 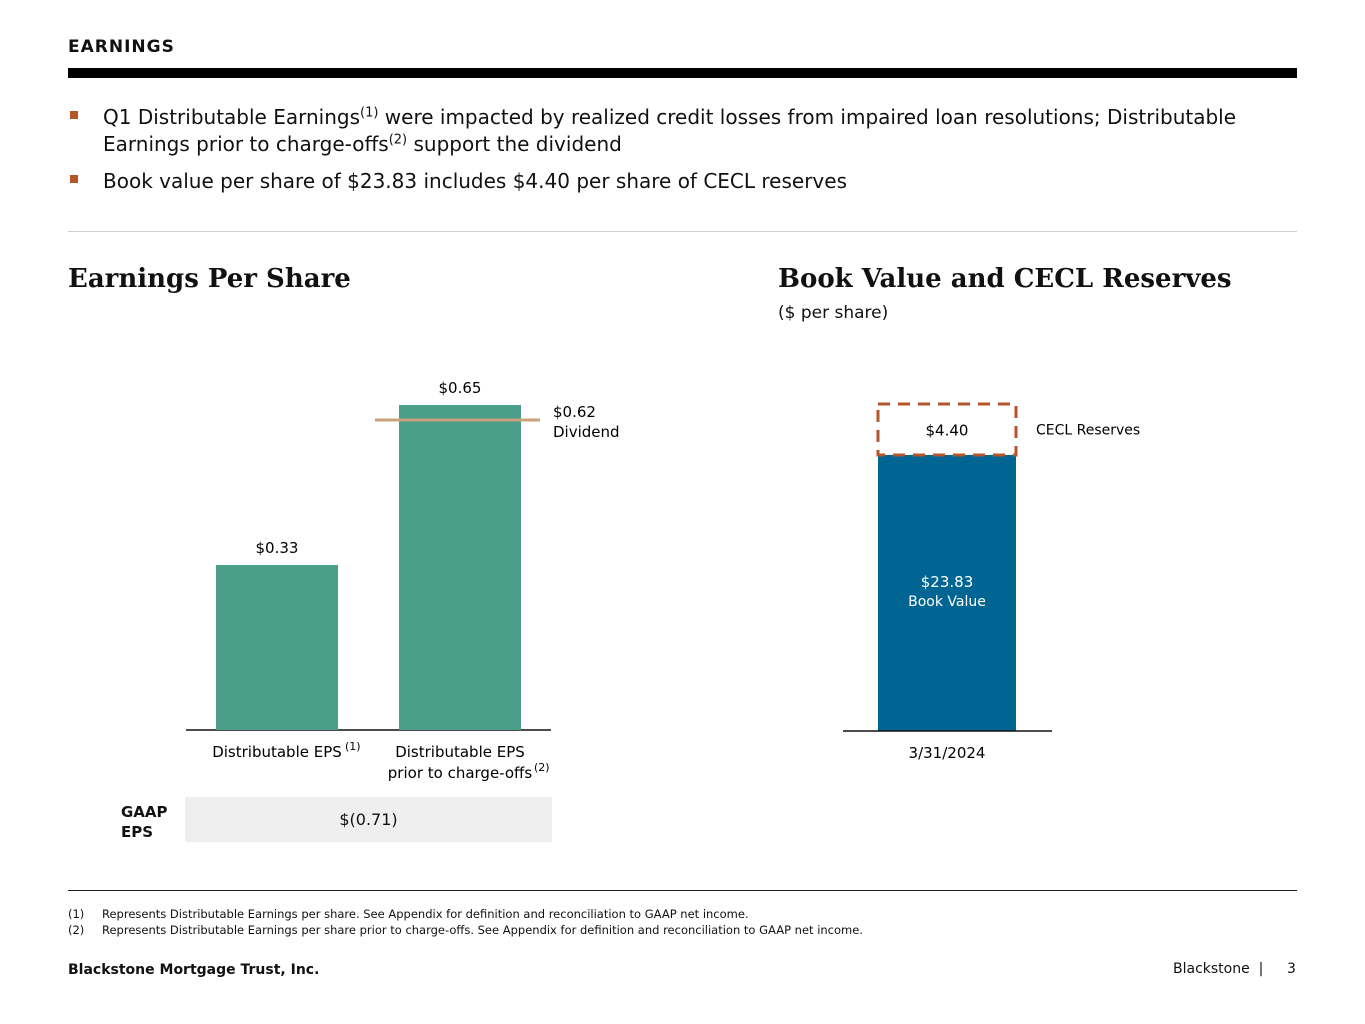 What do you see at coordinates (833, 313) in the screenshot?
I see `book-value-chart-subtitle: ($ per share)` at bounding box center [833, 313].